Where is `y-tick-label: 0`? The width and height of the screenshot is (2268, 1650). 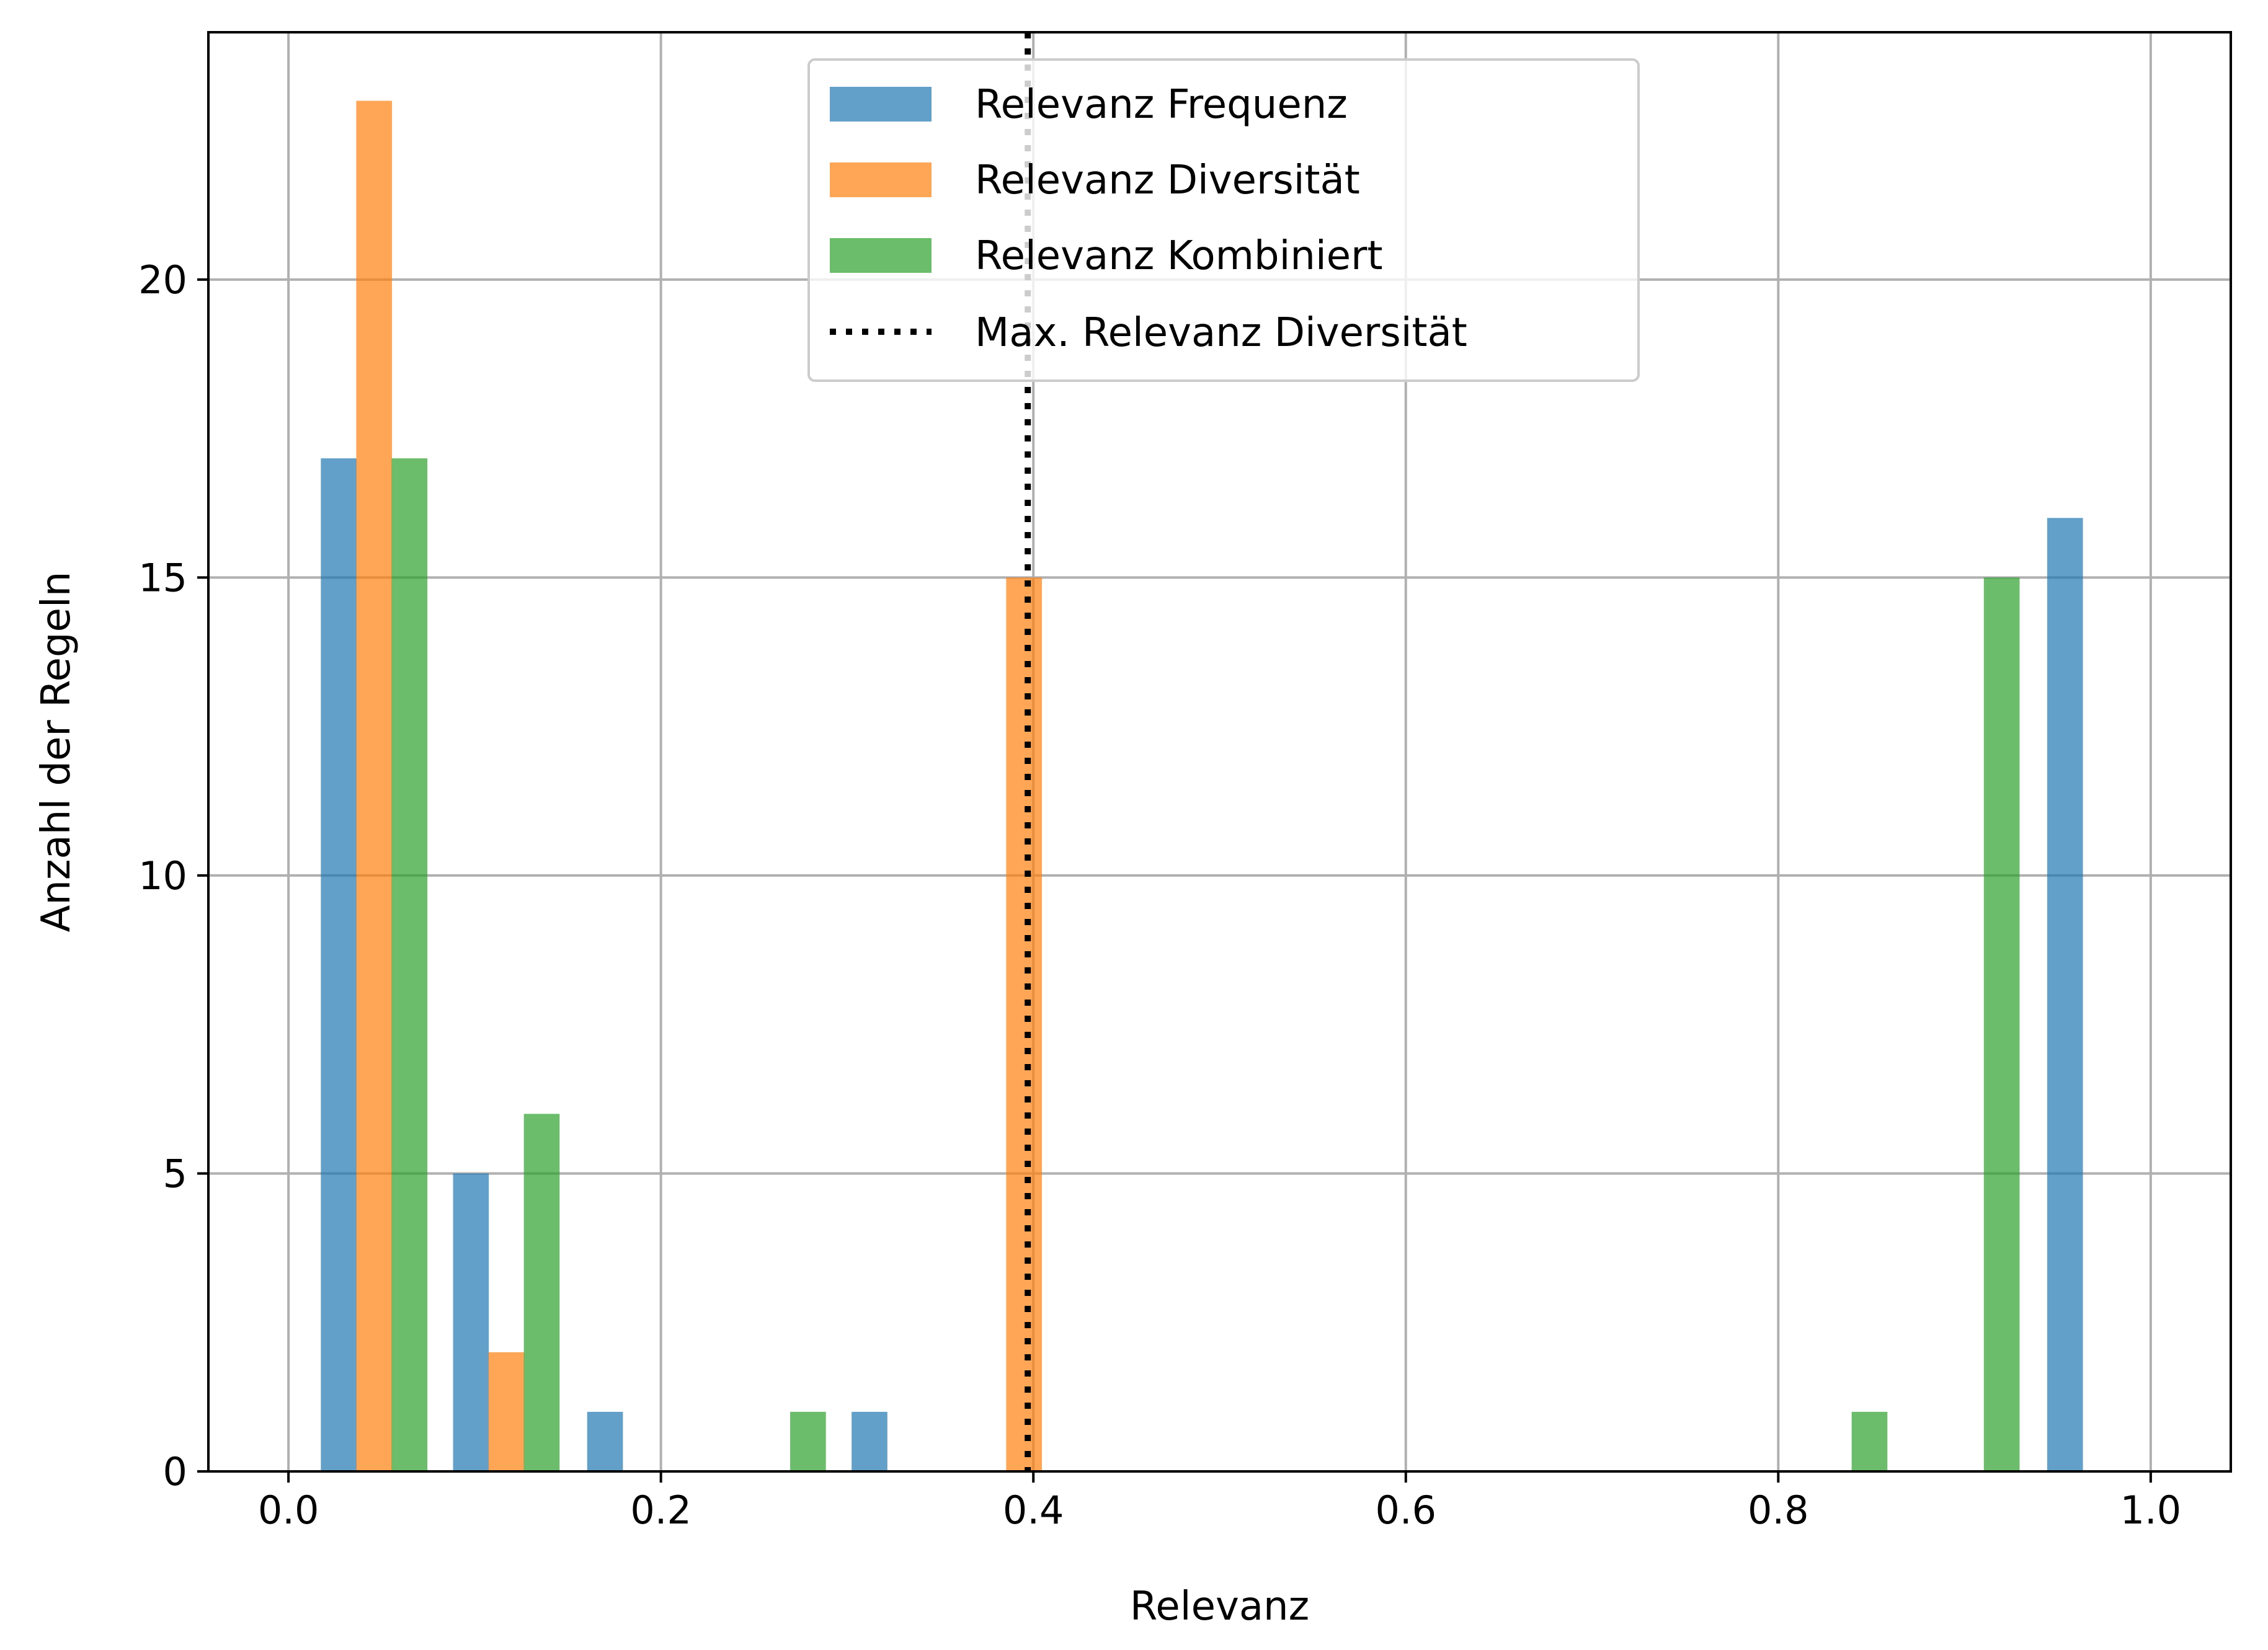
y-tick-label: 0 is located at coordinates (175, 1471).